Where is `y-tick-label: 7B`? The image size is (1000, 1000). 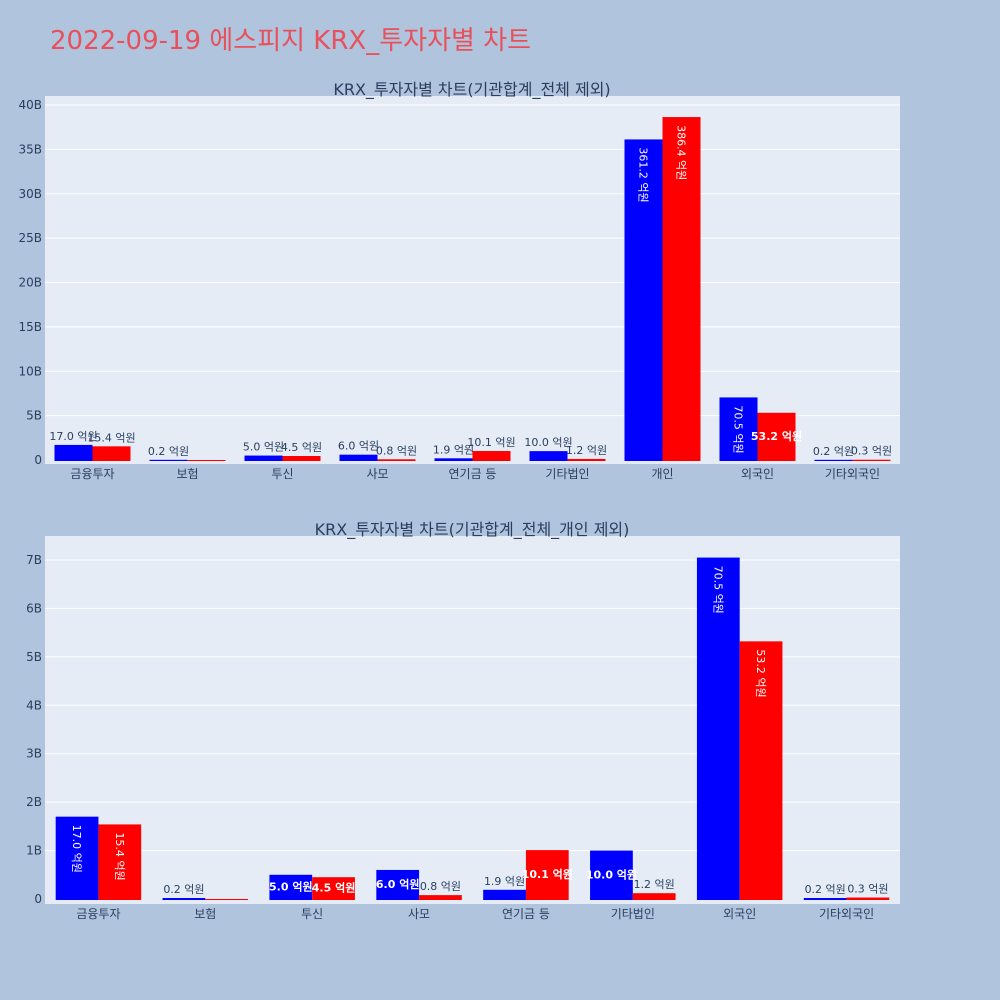
y-tick-label: 7B is located at coordinates (34, 560).